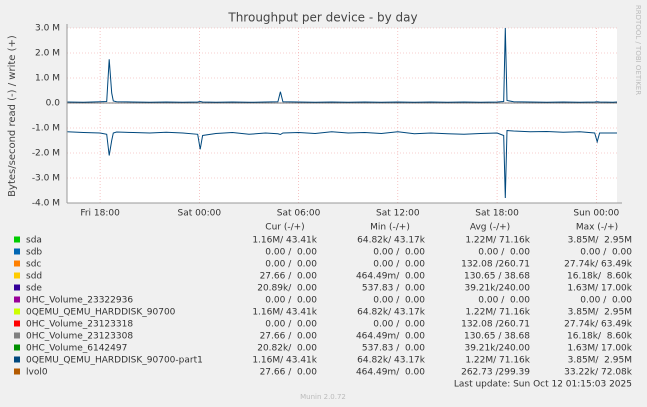  Describe the element at coordinates (341, 164) in the screenshot. I see `line-read` at that location.